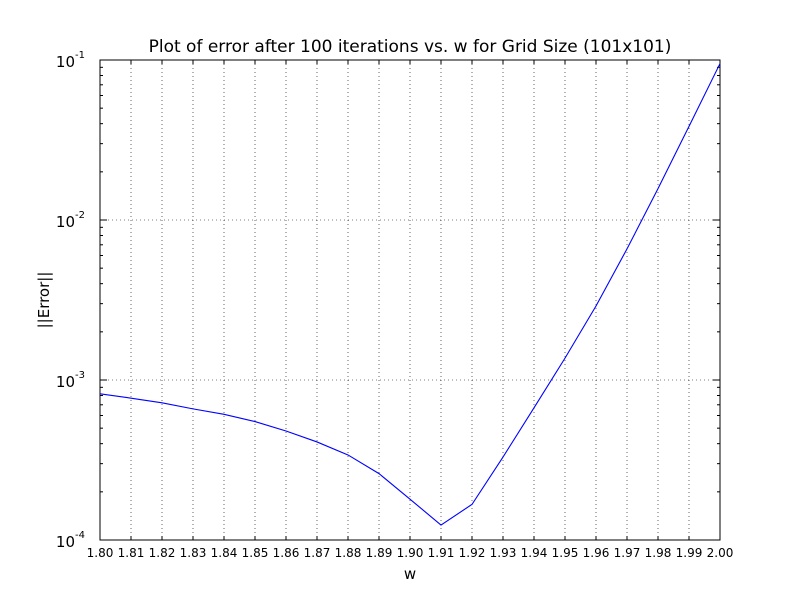 This screenshot has width=800, height=600. What do you see at coordinates (379, 553) in the screenshot?
I see `x-tick-label: 1.89` at bounding box center [379, 553].